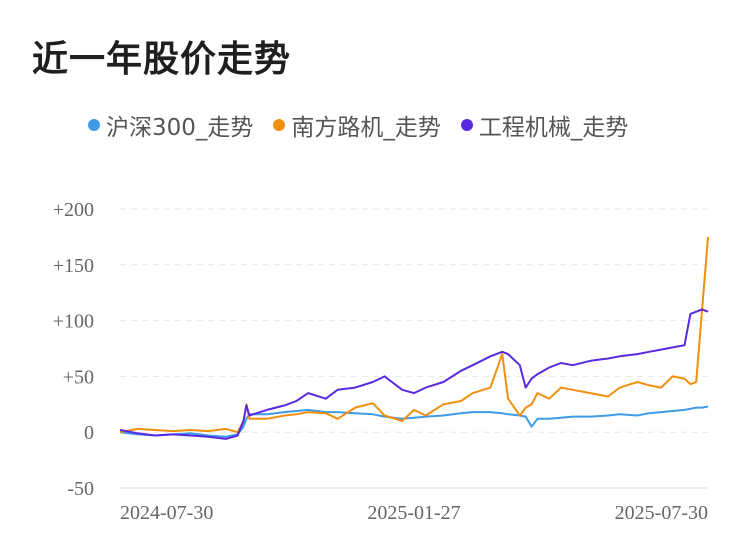 Image resolution: width=750 pixels, height=558 pixels. Describe the element at coordinates (553, 128) in the screenshot. I see `legend-label: 工程机械_走势` at that location.